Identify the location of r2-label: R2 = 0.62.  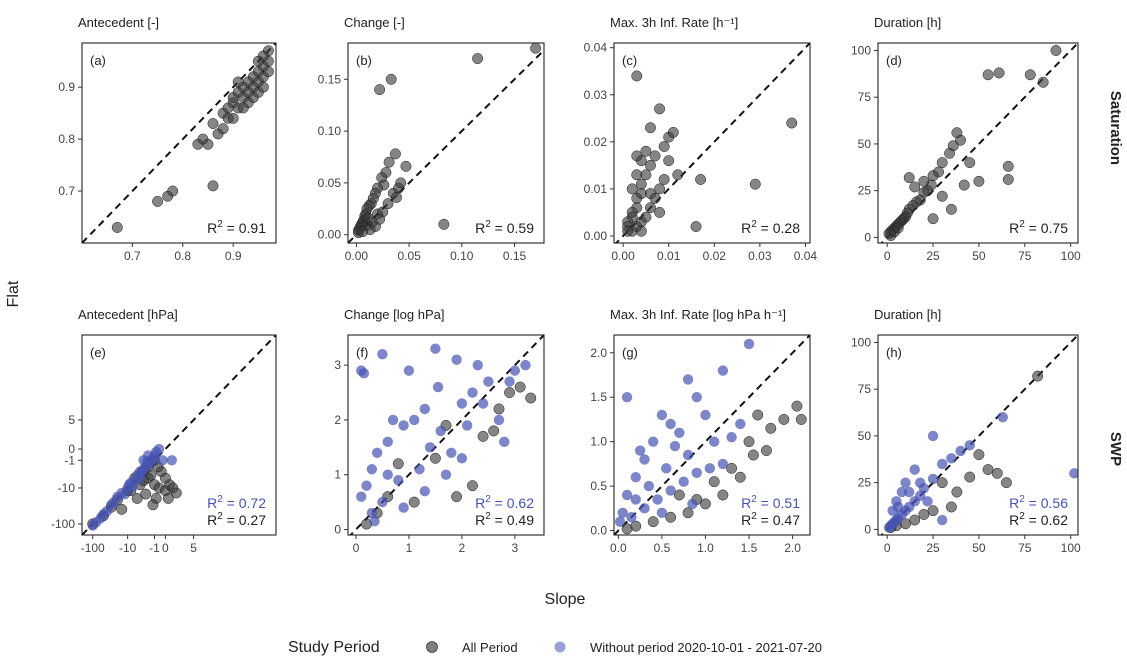
(1038, 519).